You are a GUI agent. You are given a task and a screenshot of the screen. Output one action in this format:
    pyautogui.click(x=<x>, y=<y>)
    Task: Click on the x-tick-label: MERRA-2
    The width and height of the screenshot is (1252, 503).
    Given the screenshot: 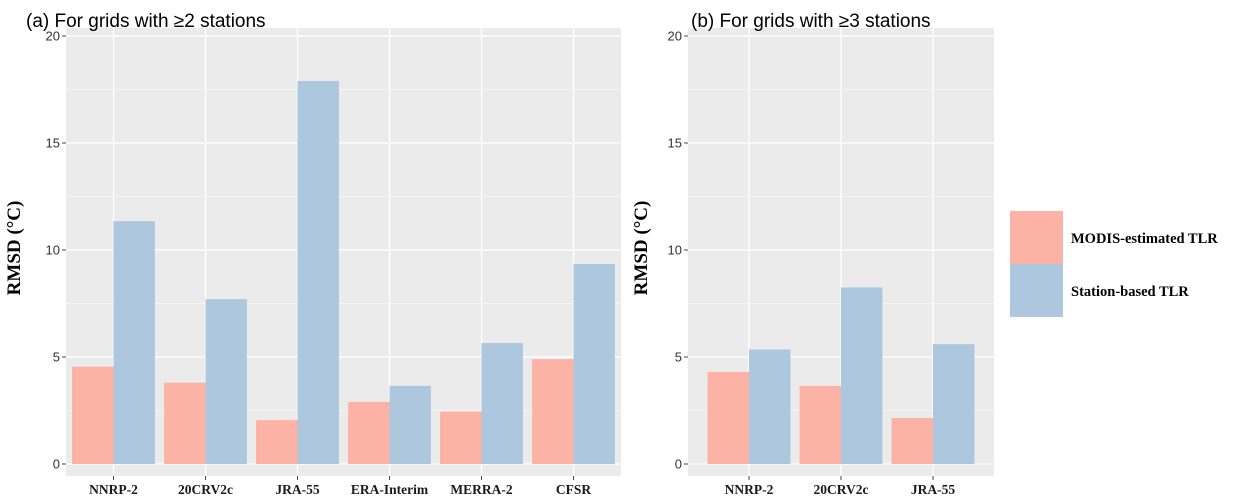 What is the action you would take?
    pyautogui.click(x=481, y=489)
    